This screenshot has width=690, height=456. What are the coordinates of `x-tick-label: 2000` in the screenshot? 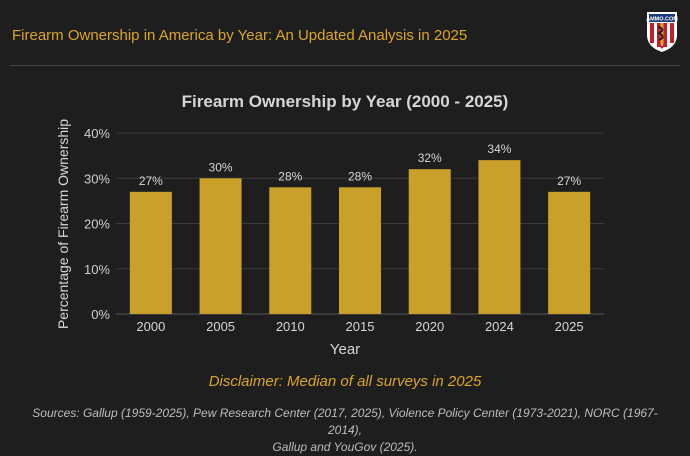 It's located at (150, 326).